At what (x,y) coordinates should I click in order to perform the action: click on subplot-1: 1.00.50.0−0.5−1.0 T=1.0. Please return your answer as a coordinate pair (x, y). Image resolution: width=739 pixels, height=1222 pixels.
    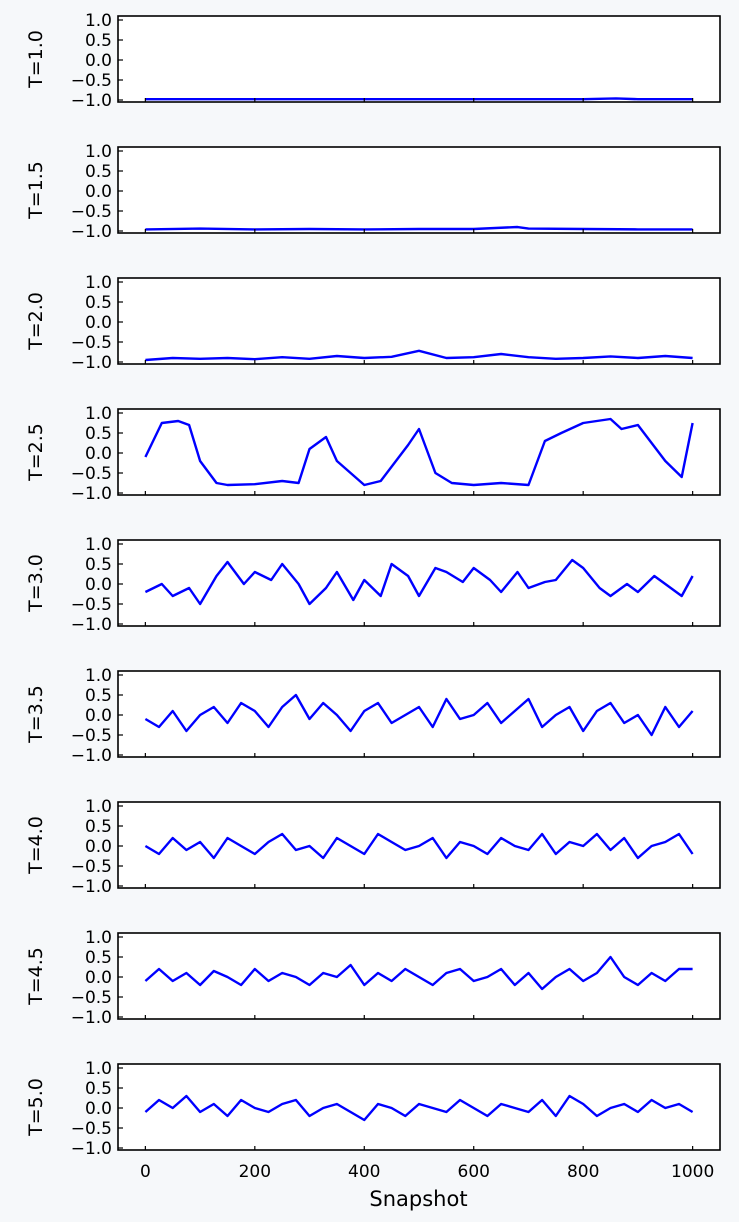
    Looking at the image, I should click on (373, 61).